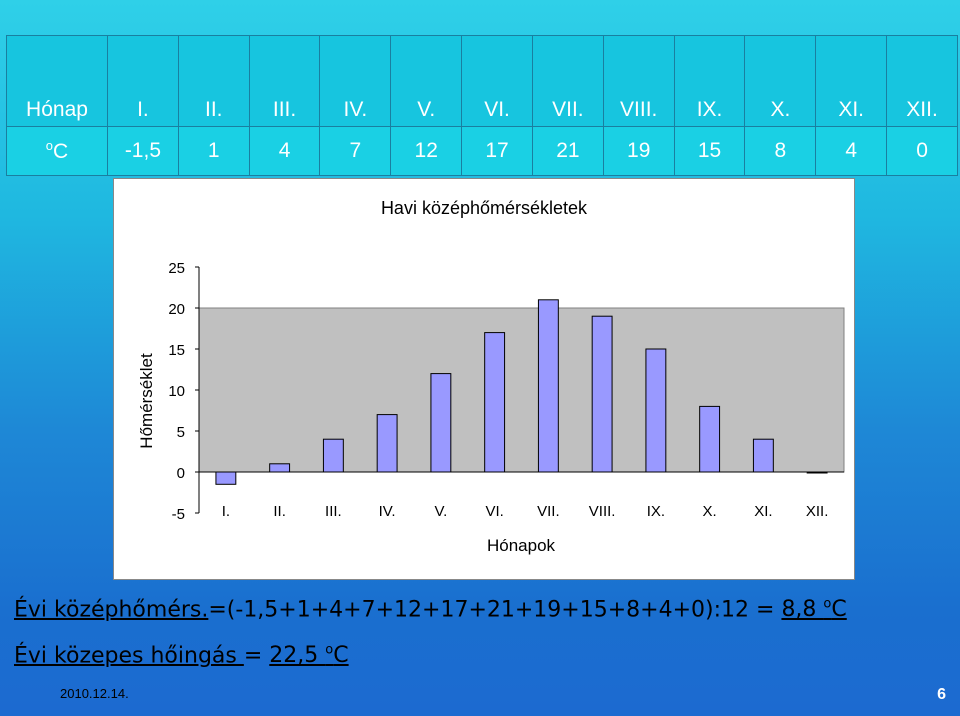 Image resolution: width=960 pixels, height=716 pixels. I want to click on month-cell: V., so click(426, 81).